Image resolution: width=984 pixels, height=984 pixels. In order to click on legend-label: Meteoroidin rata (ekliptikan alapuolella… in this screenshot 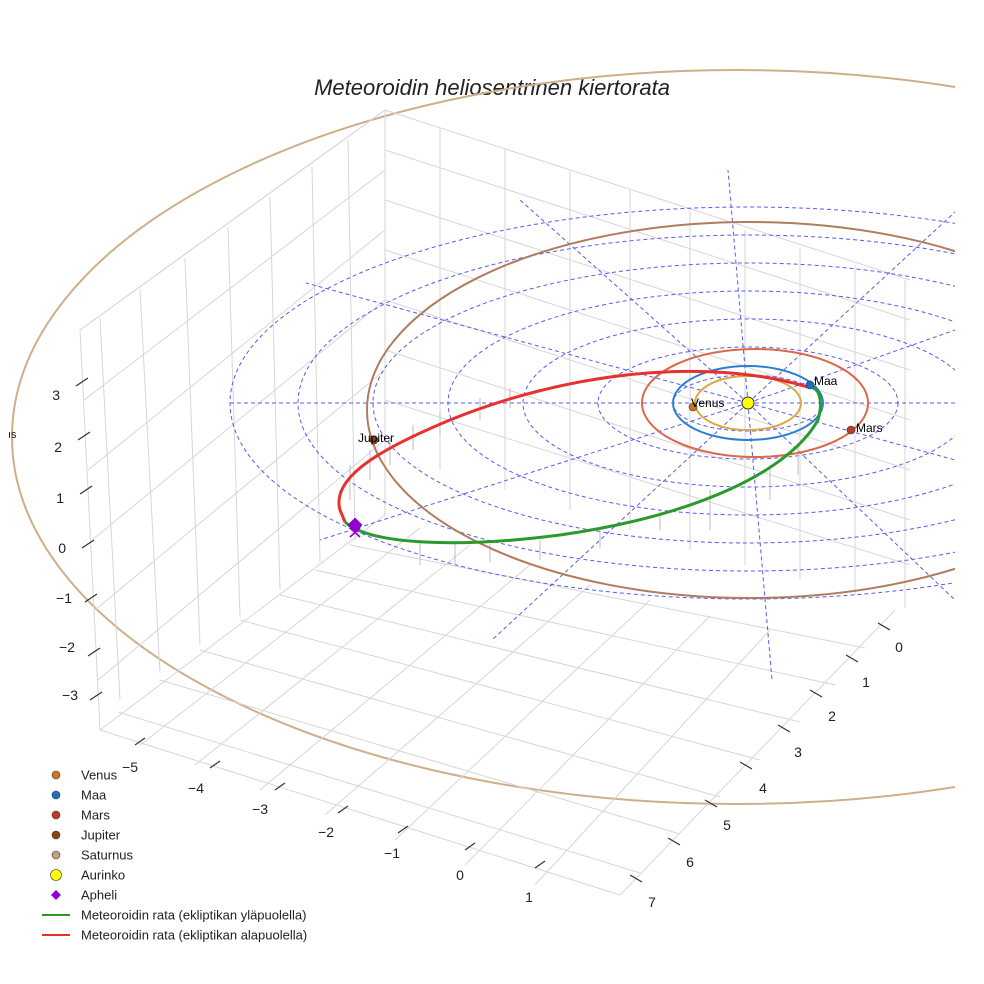, I will do `click(194, 935)`.